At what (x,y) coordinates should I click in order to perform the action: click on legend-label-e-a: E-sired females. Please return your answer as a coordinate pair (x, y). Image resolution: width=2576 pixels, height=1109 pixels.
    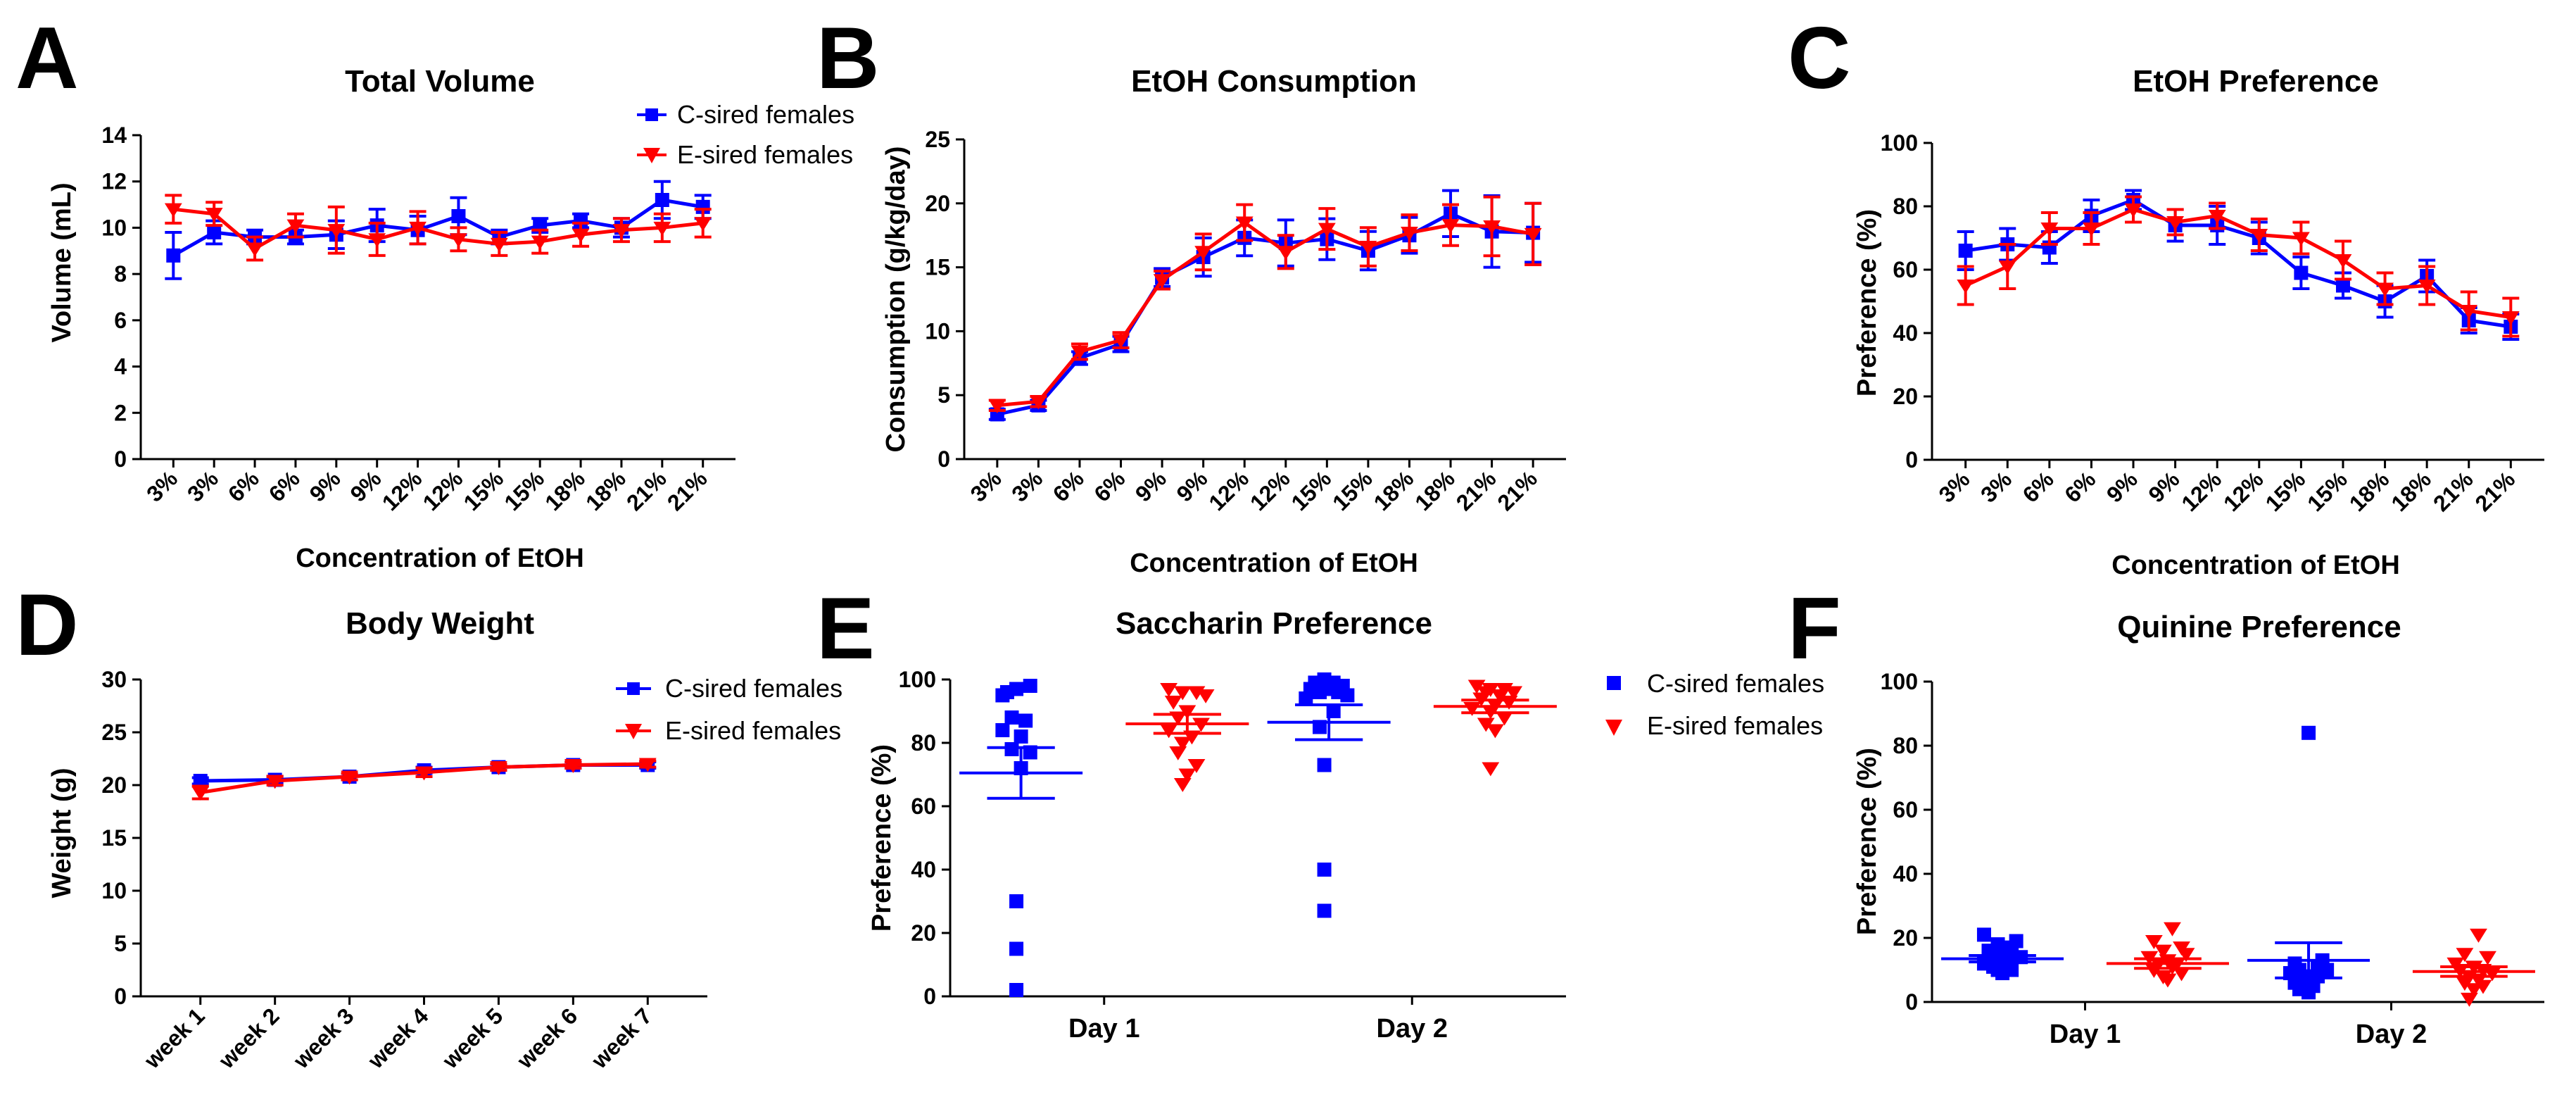
    Looking at the image, I should click on (765, 154).